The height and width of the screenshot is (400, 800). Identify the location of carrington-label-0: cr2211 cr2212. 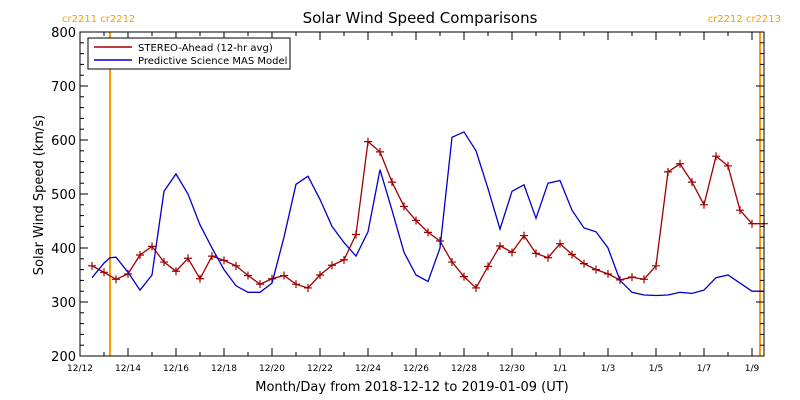
(98, 19).